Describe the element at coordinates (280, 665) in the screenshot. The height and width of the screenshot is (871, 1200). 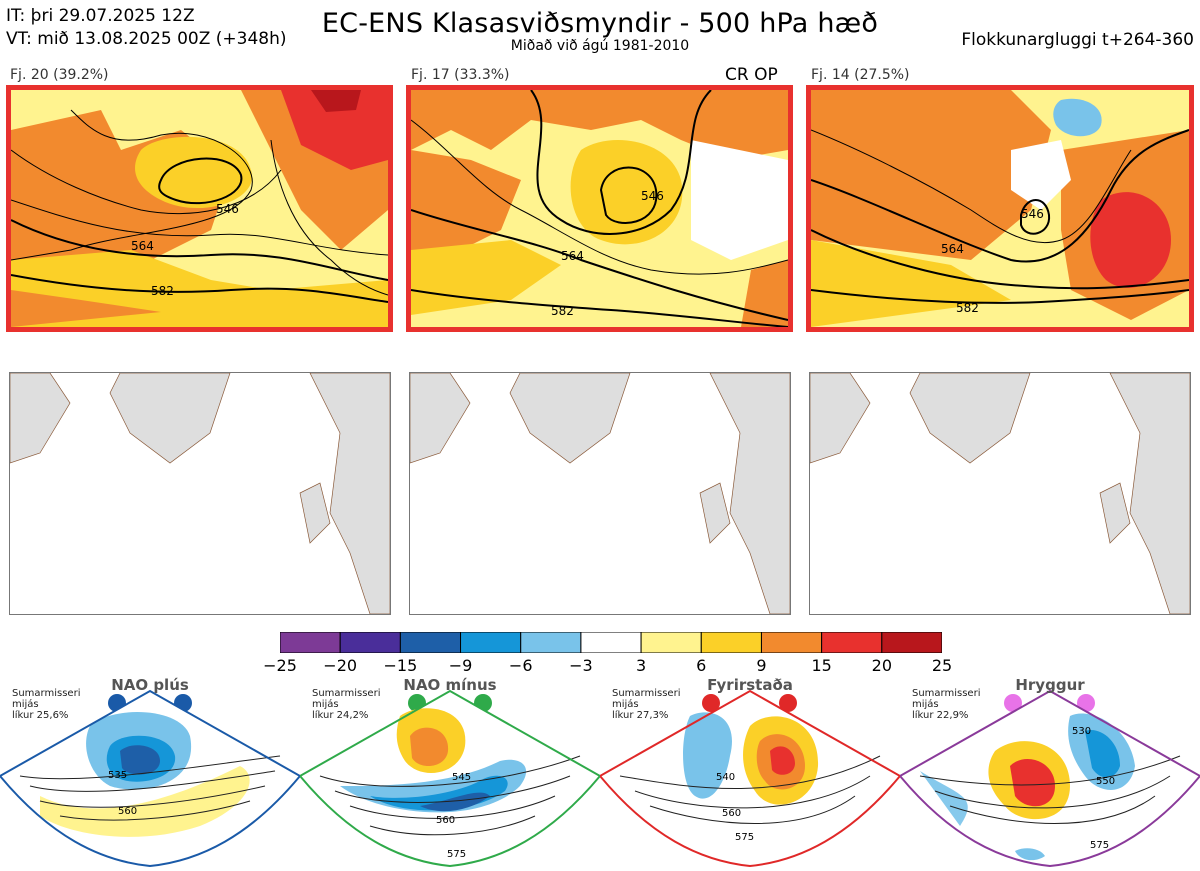
I see `colorbar-tick-label: −25` at that location.